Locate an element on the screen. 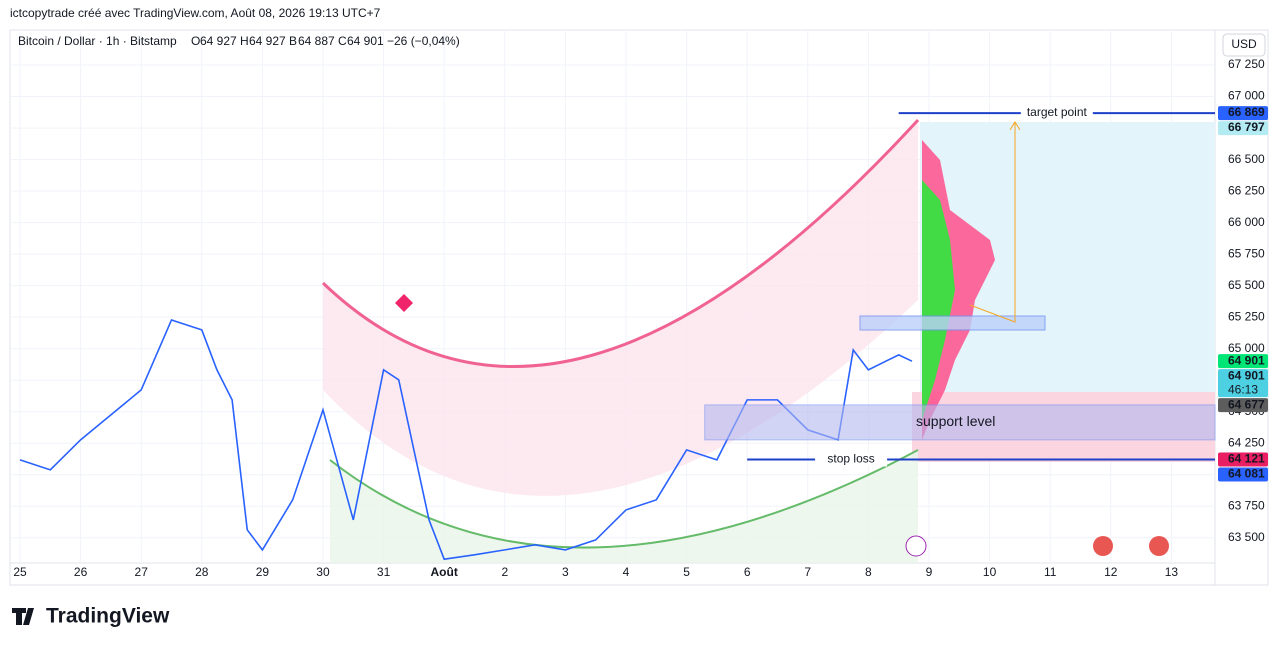 The image size is (1281, 652). y-tick-label: 65 750 is located at coordinates (1246, 253).